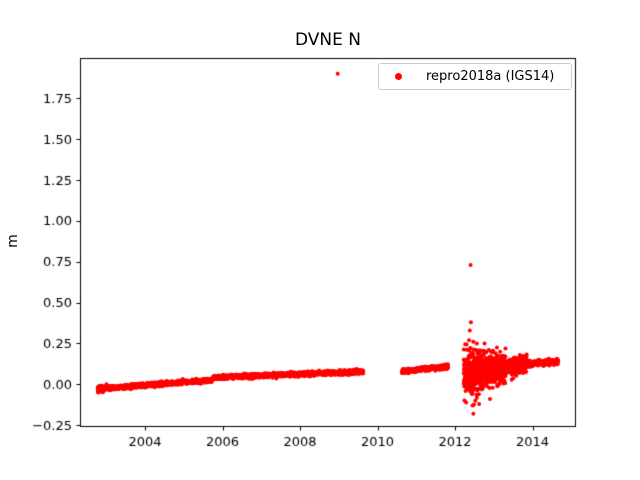 Image resolution: width=640 pixels, height=480 pixels. What do you see at coordinates (328, 40) in the screenshot?
I see `chart-title: DVNE N` at bounding box center [328, 40].